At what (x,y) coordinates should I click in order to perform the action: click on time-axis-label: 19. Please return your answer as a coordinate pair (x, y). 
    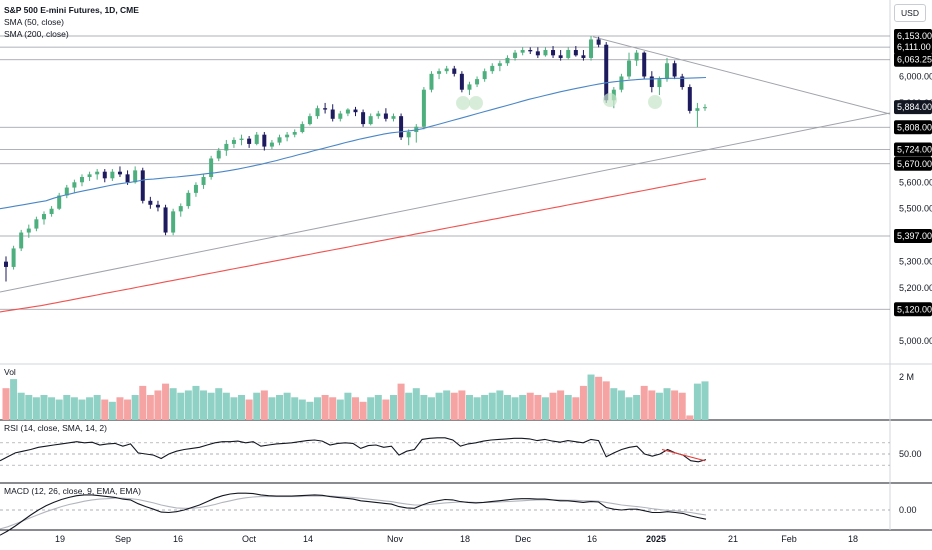
    Looking at the image, I should click on (60, 539).